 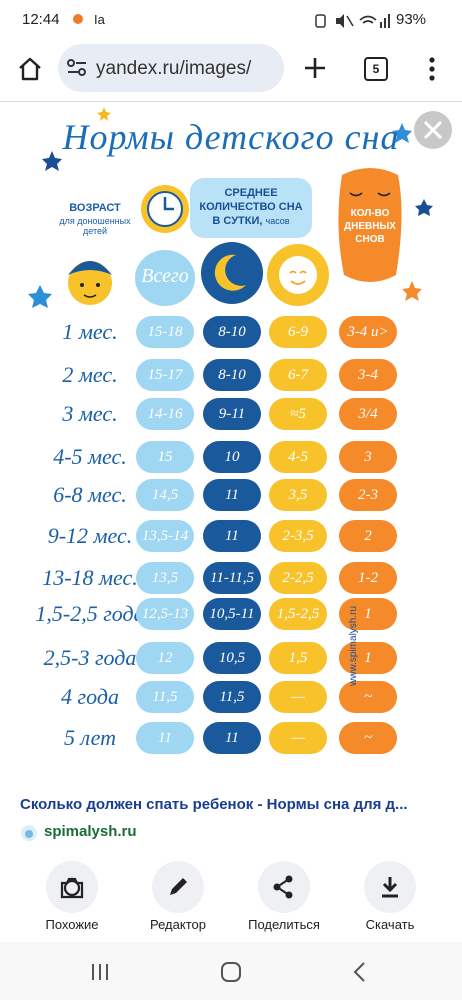 What do you see at coordinates (178, 924) in the screenshot?
I see `action-label: Редактор` at bounding box center [178, 924].